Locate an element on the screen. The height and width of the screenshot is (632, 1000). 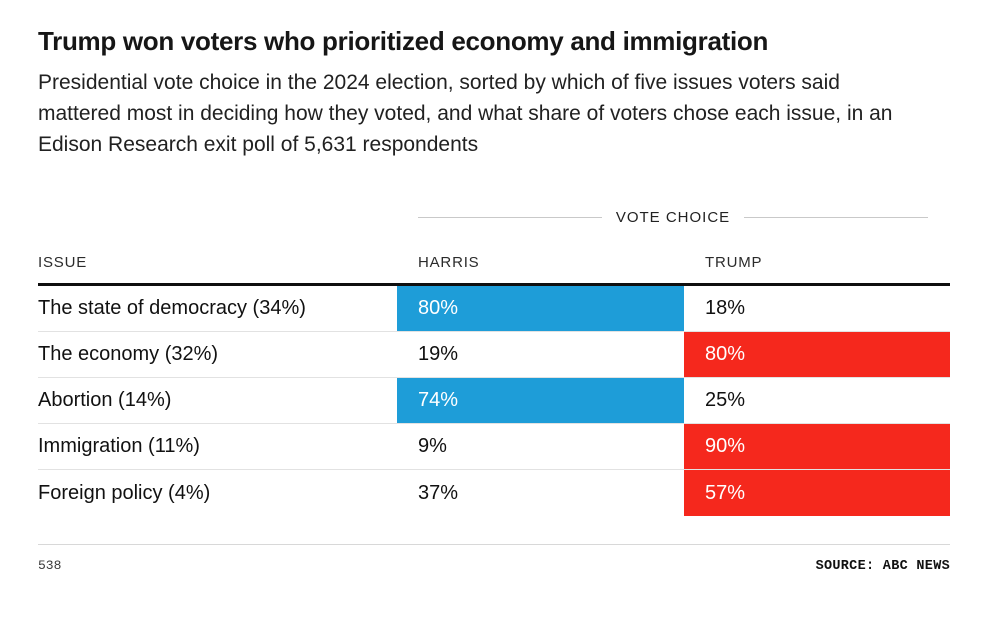
vote-choice-label: VOTE CHOICE is located at coordinates (673, 217).